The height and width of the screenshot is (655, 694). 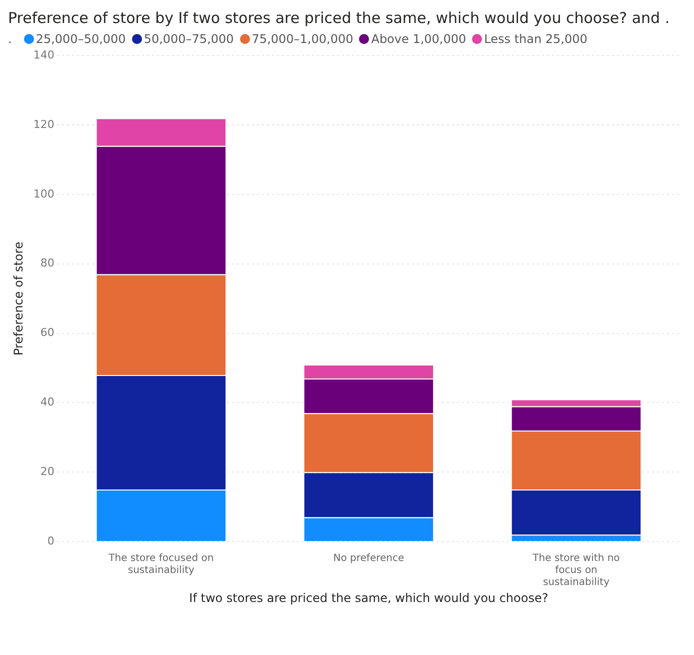 I want to click on y-tick-label: 40, so click(x=47, y=402).